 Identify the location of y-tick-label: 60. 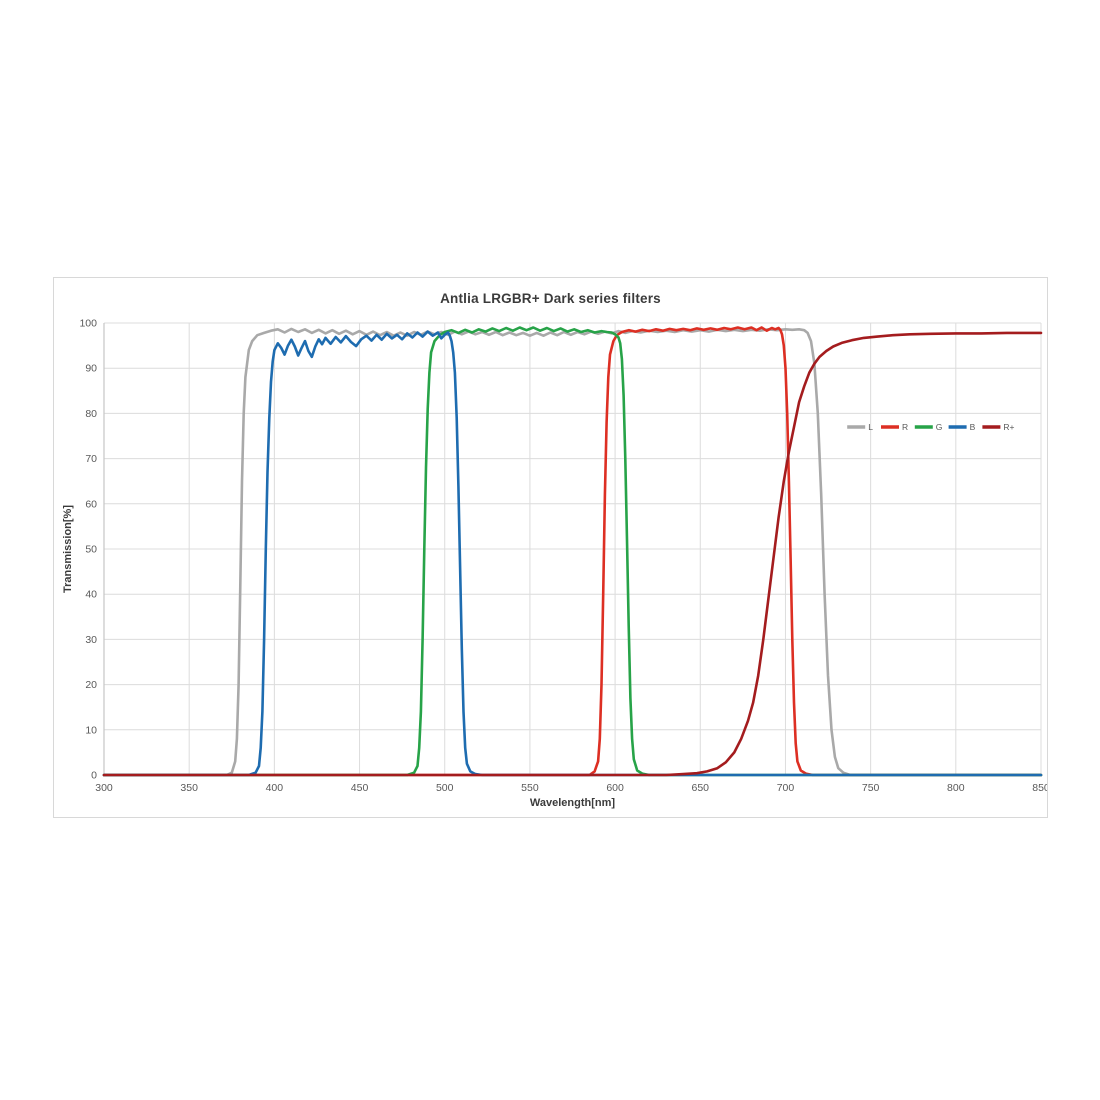
(91, 504).